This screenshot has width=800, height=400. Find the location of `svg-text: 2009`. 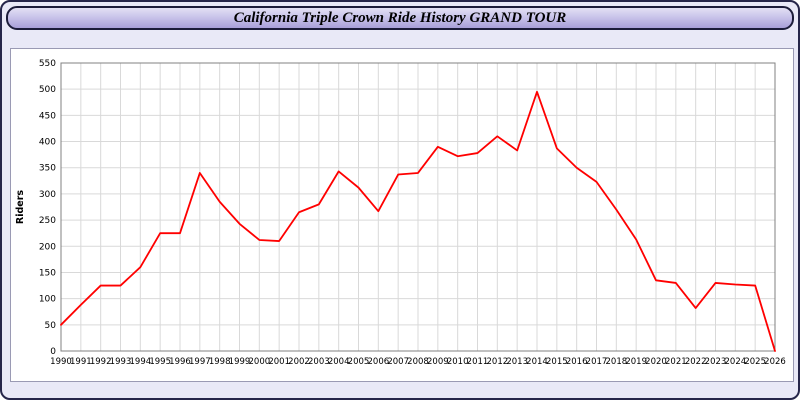

svg-text: 2009 is located at coordinates (438, 362).